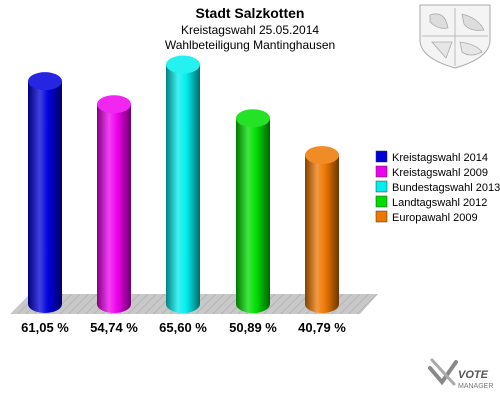 This screenshot has height=400, width=500. I want to click on vote-manager-logo-icon, so click(443, 372).